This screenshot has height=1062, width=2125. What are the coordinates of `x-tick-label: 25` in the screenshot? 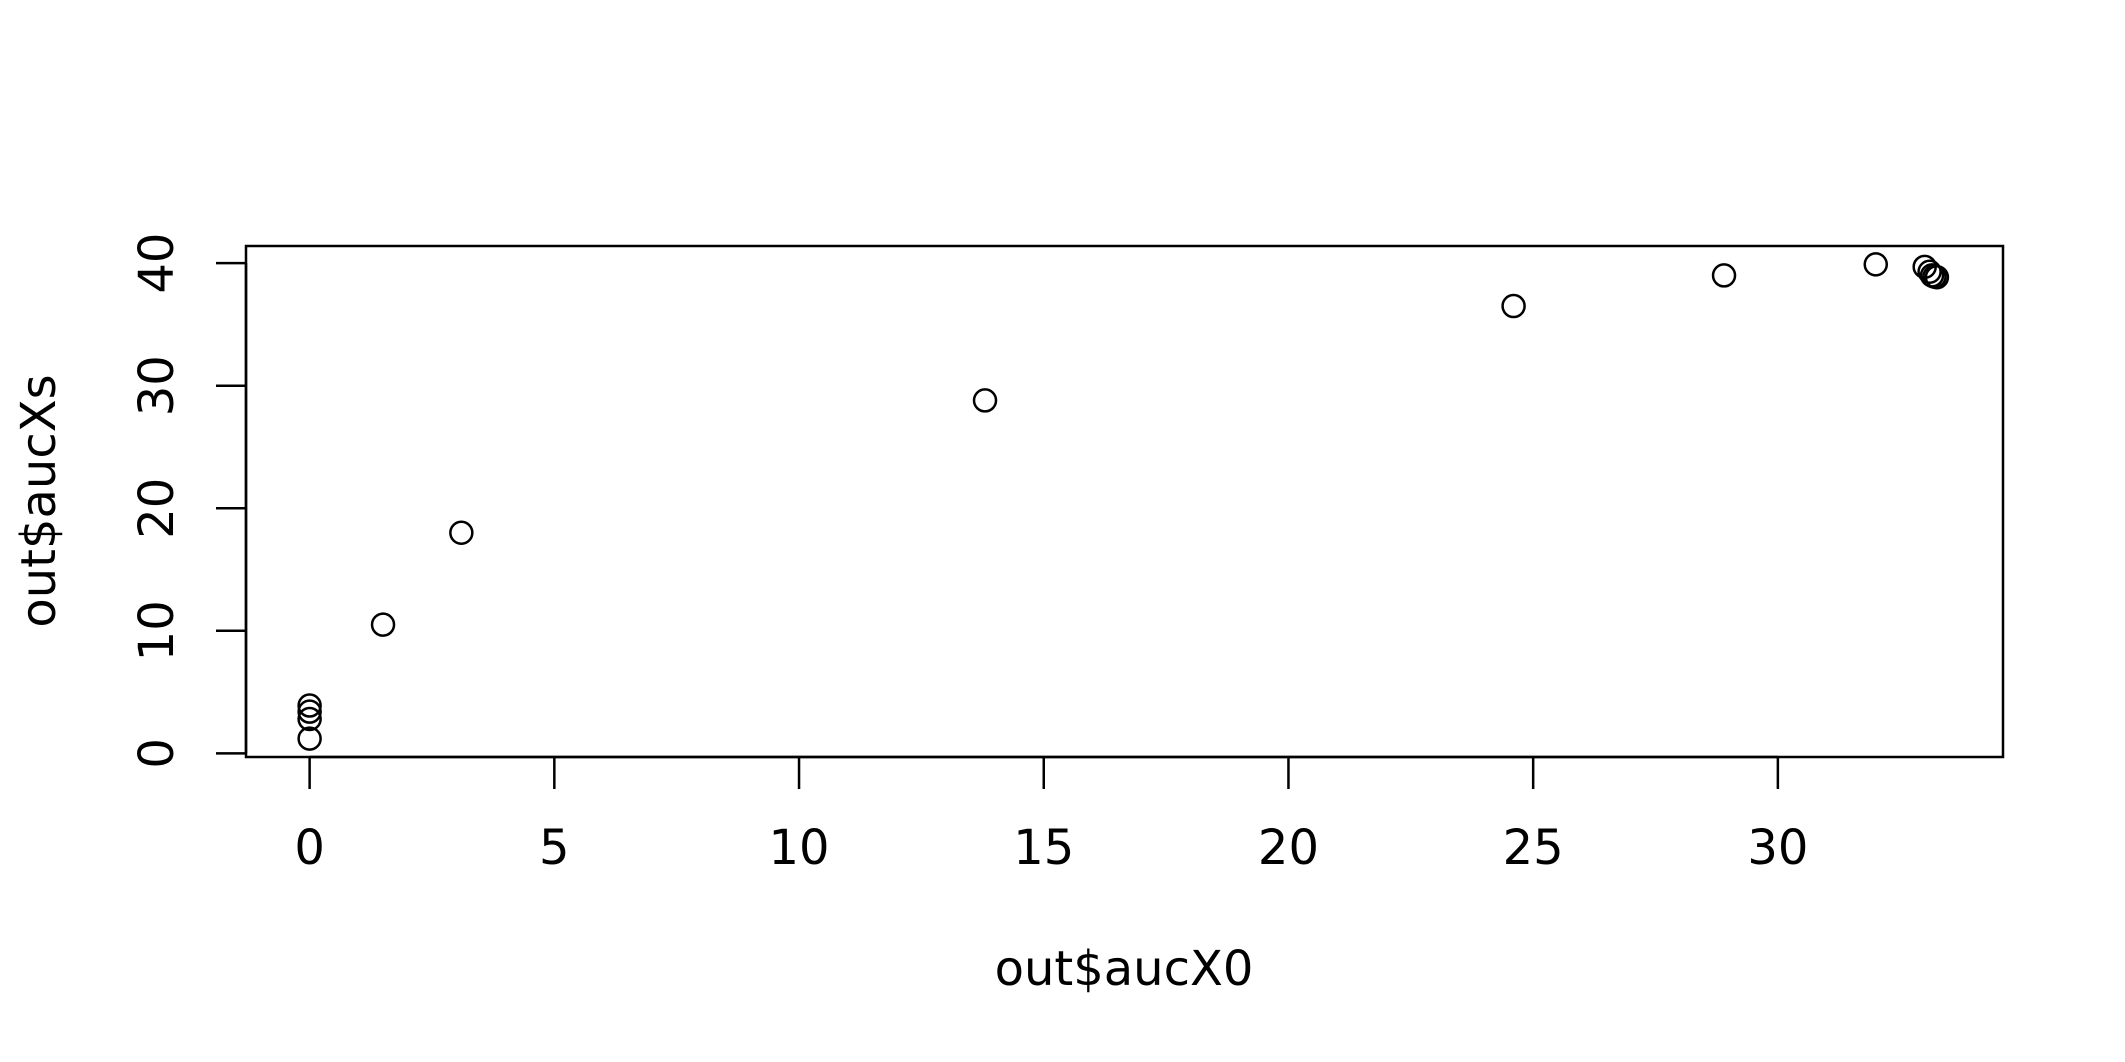 It's located at (1533, 848).